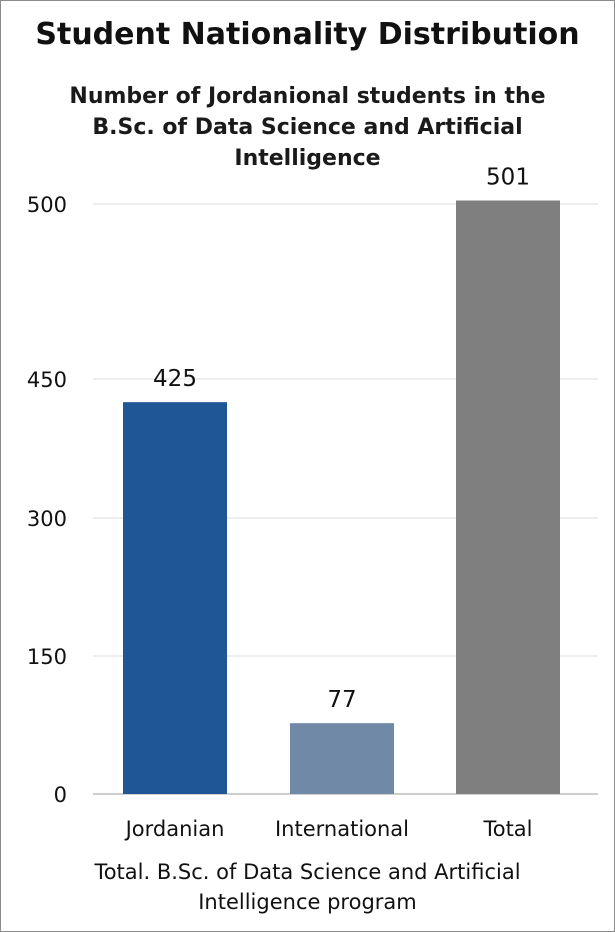  Describe the element at coordinates (342, 829) in the screenshot. I see `x-tick-label-international: International` at that location.